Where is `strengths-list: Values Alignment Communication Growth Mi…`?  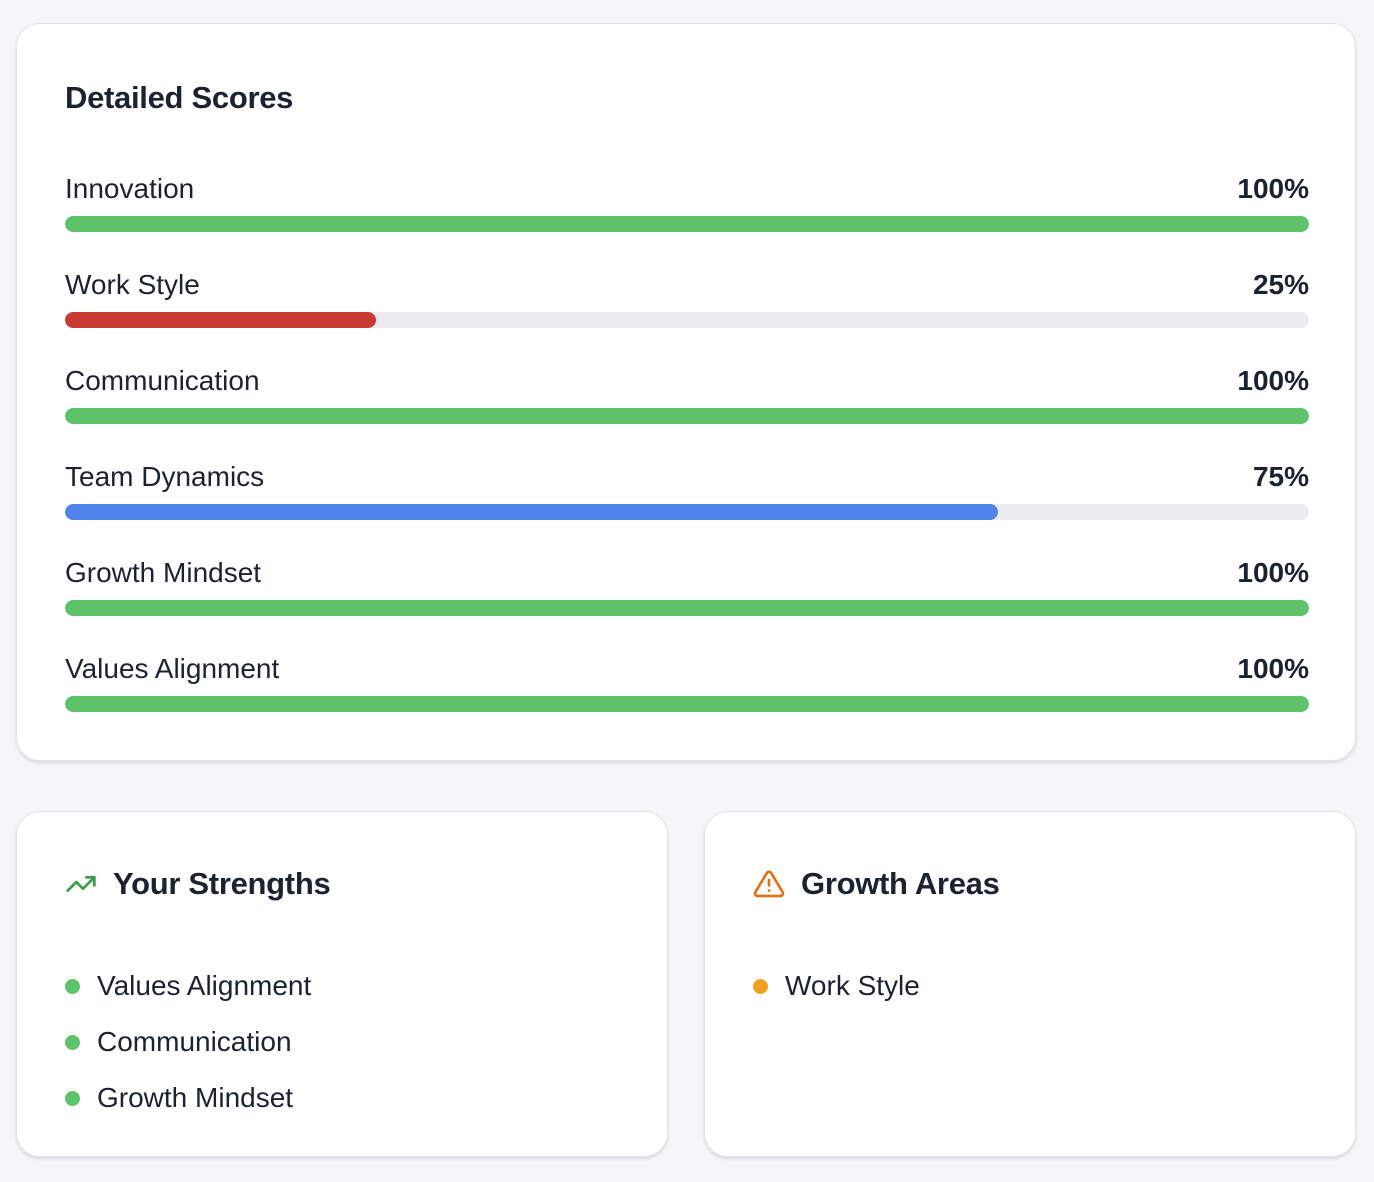
strengths-list: Values Alignment Communication Growth Mi… is located at coordinates (188, 1042).